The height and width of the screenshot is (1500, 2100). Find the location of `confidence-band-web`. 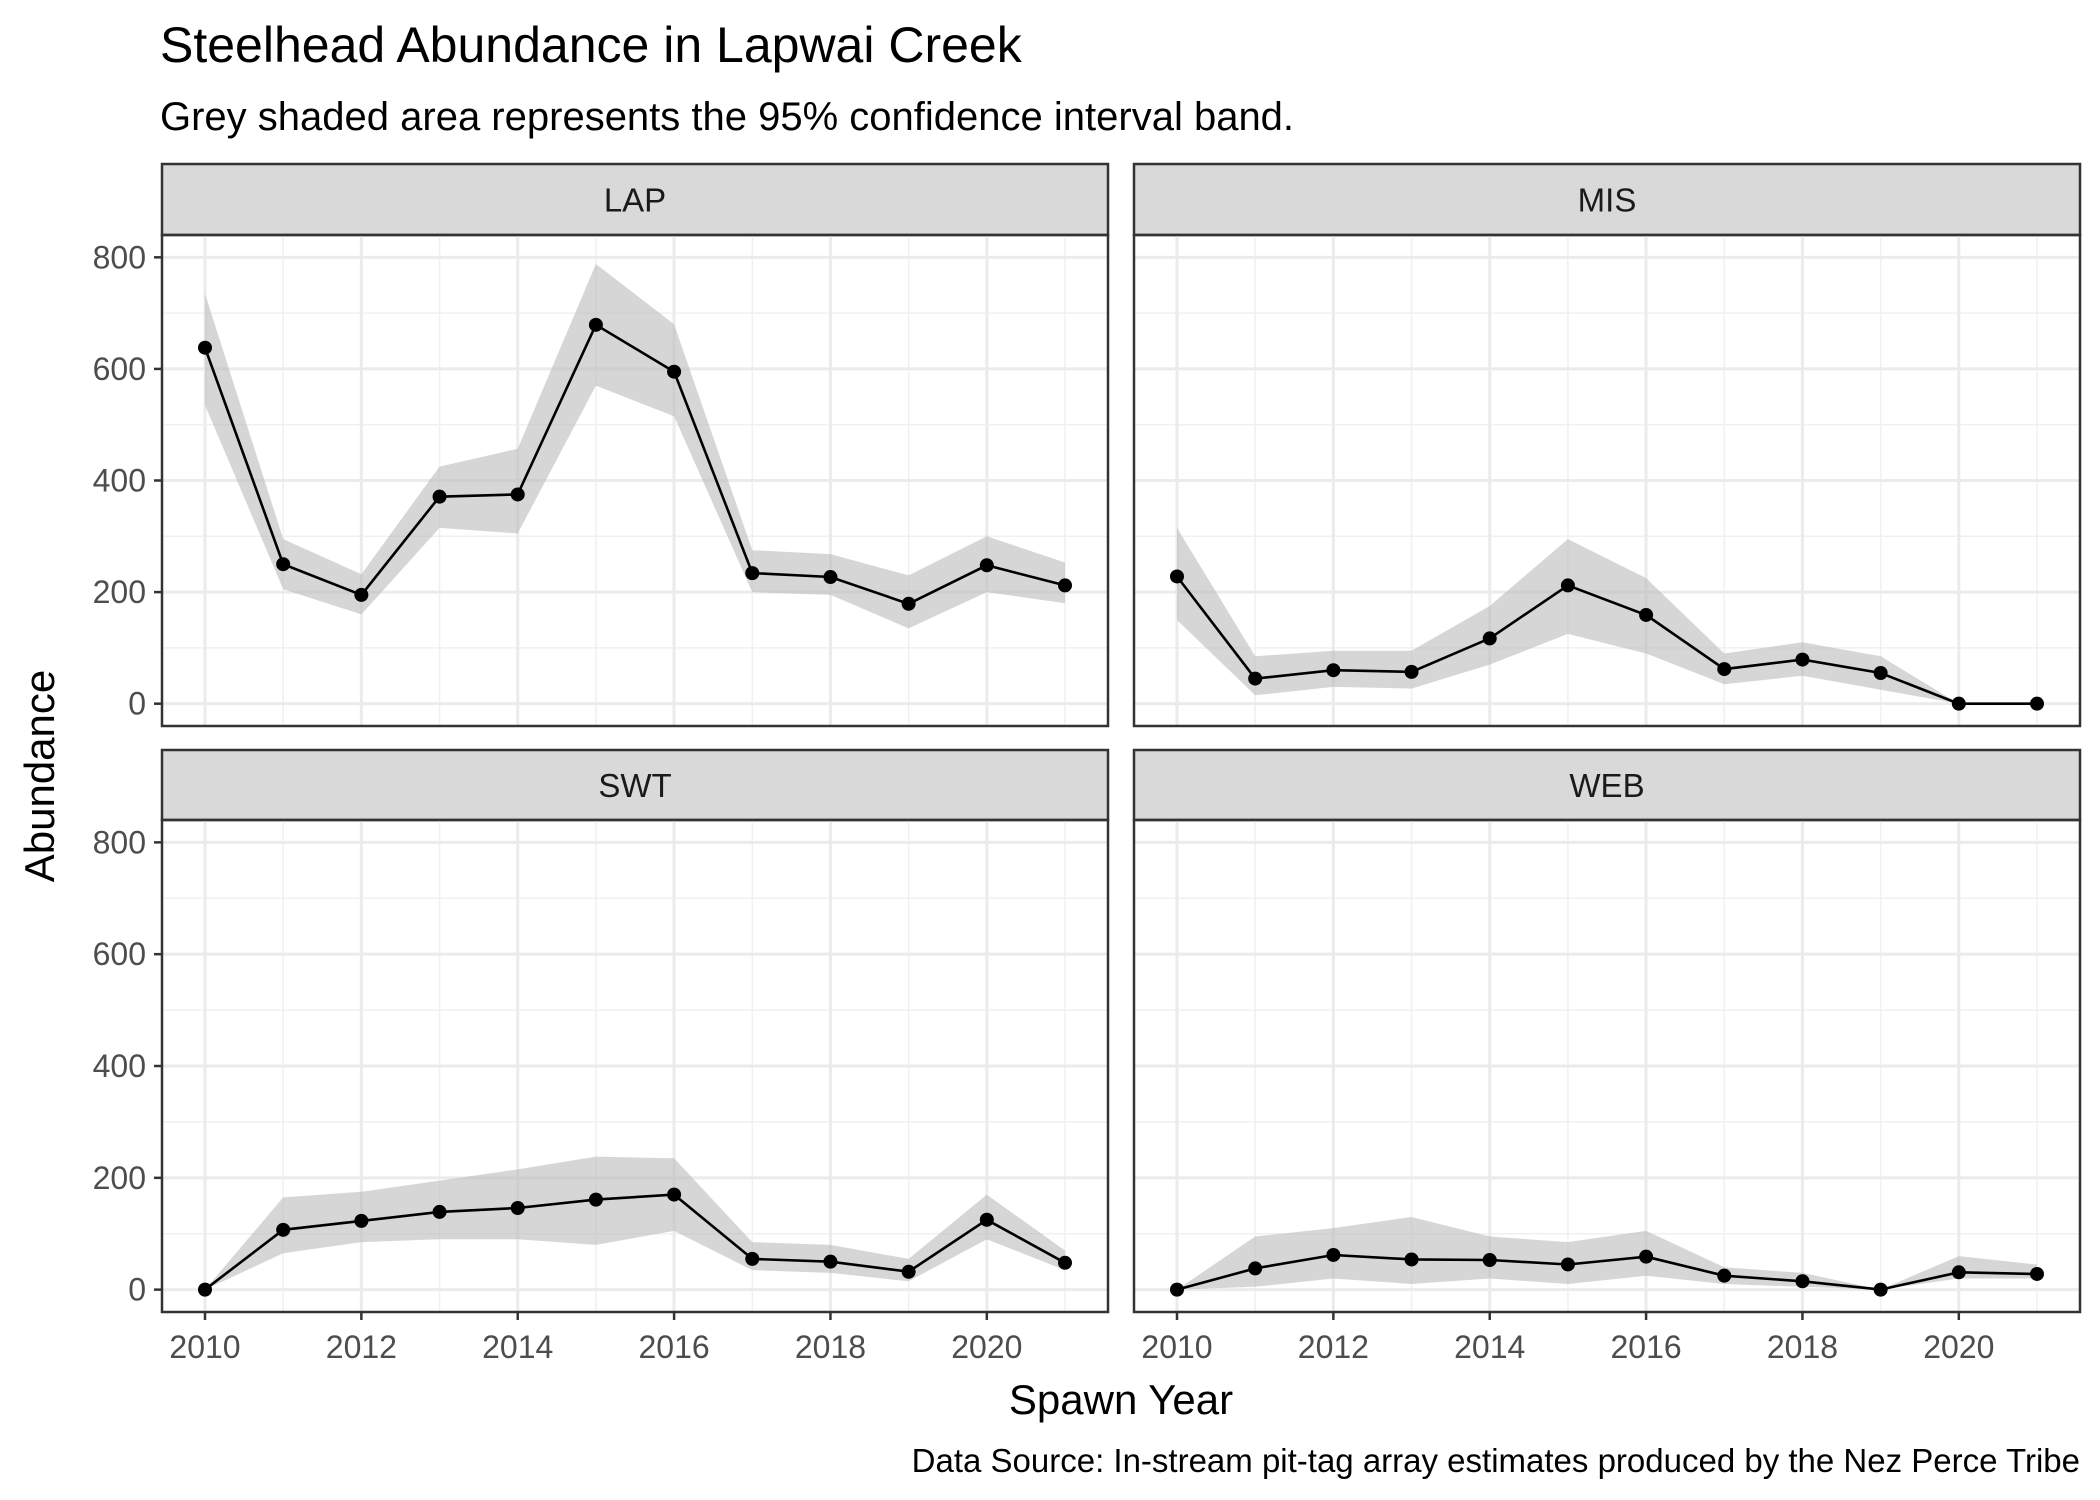

confidence-band-web is located at coordinates (1607, 1253).